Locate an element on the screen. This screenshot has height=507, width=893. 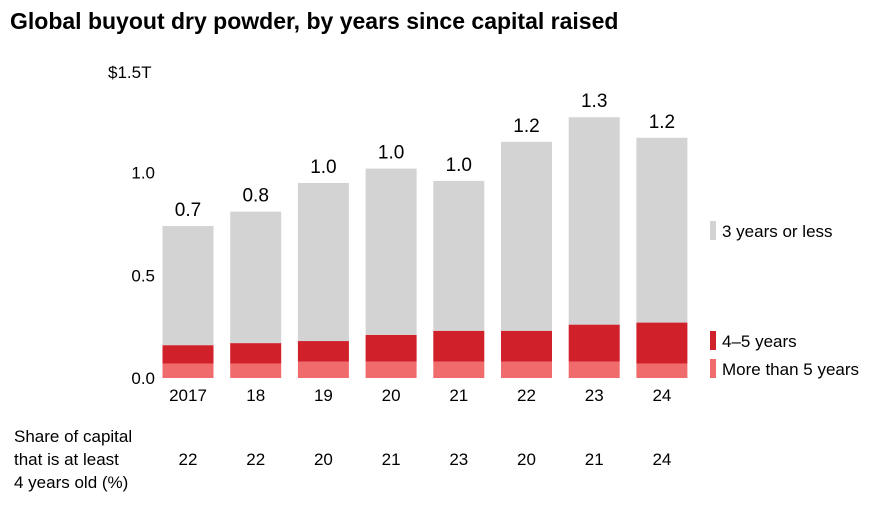
x-category-label: 20 is located at coordinates (391, 395).